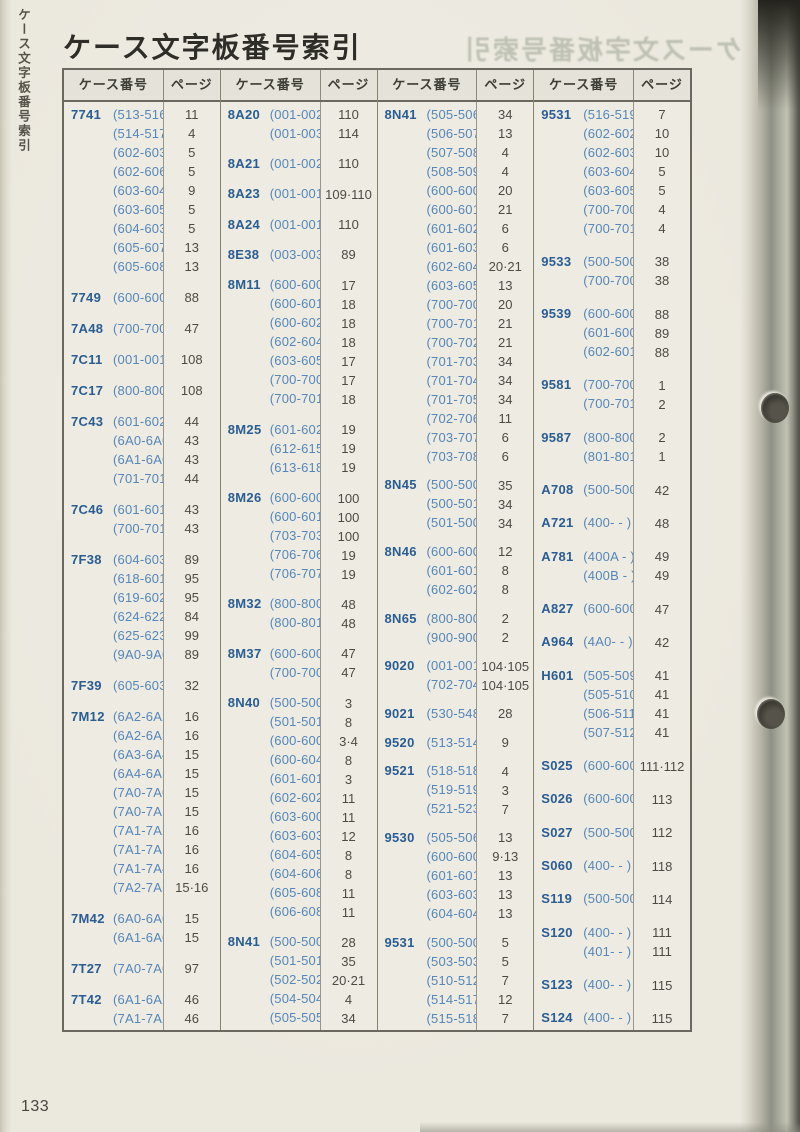  I want to click on case-range: (604-605), so click(295, 855).